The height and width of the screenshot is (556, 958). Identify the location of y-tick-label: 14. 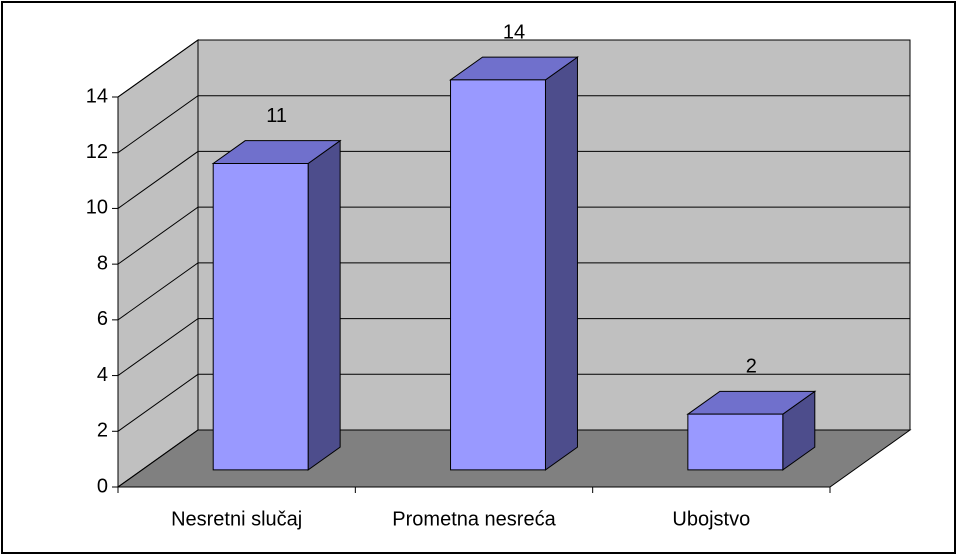
(97, 96).